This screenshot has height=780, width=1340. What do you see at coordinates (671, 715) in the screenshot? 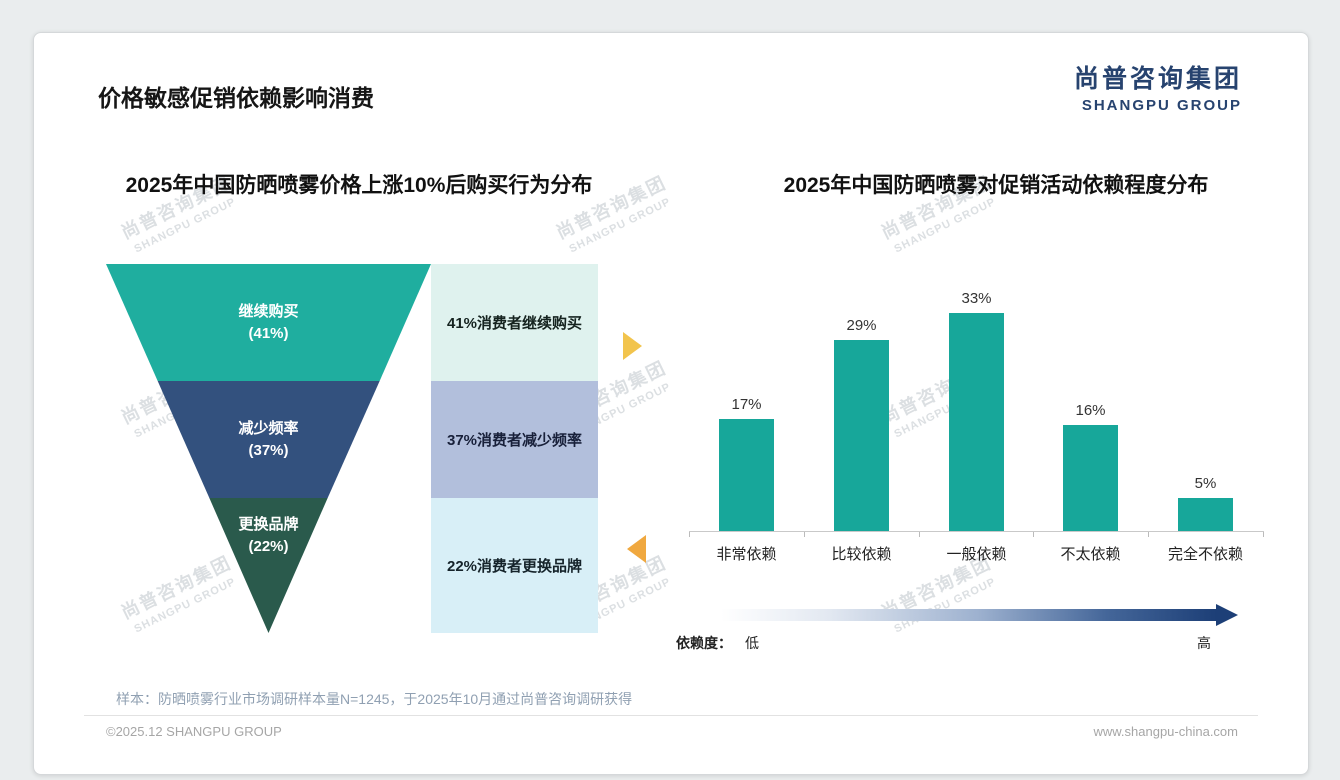
I see `footer-divider` at bounding box center [671, 715].